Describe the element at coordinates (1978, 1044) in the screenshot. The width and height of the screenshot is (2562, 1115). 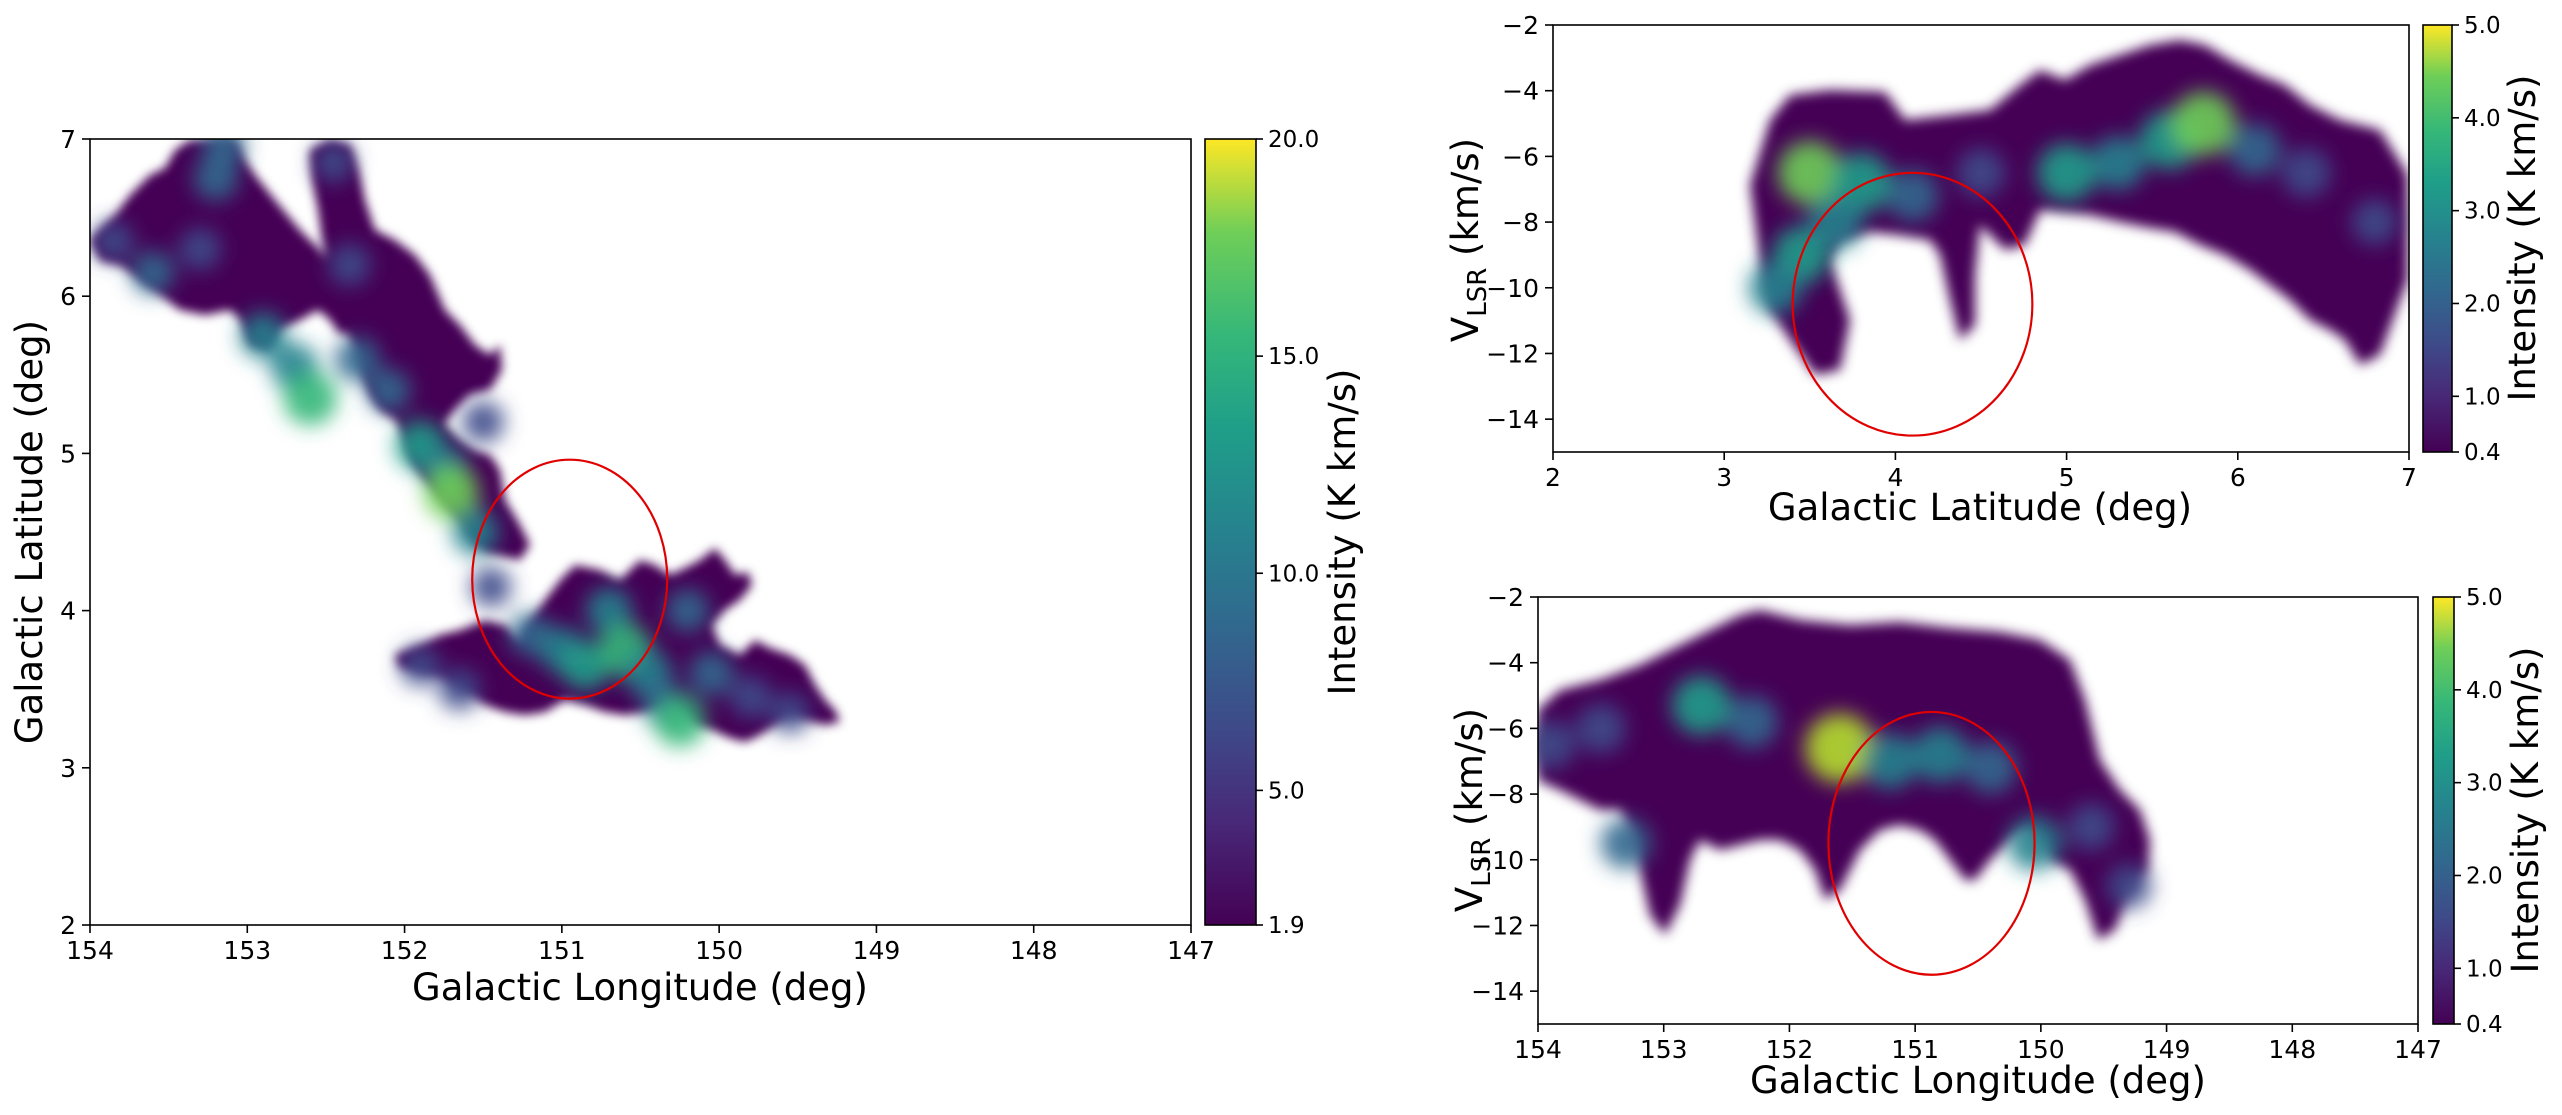
I see `p3-x-ticks: 154 153 152 151 150 149 148 147` at that location.